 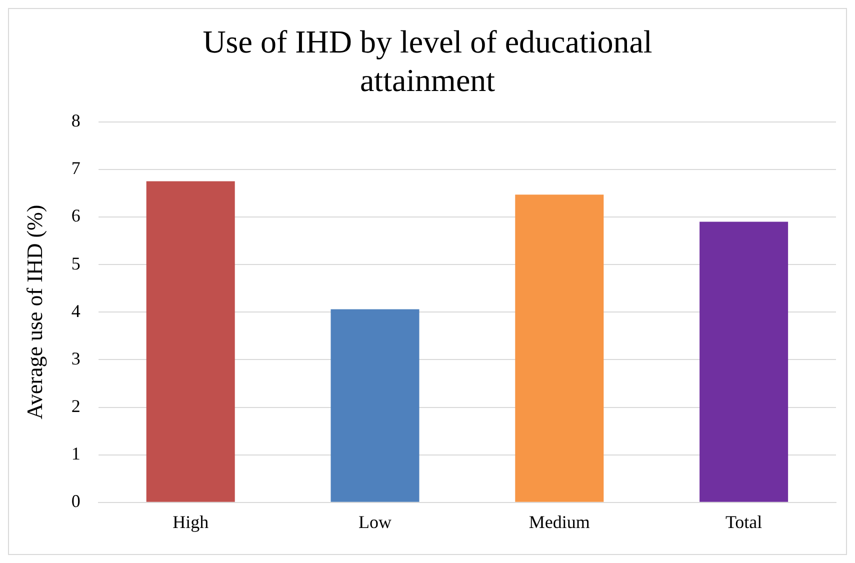 What do you see at coordinates (375, 522) in the screenshot?
I see `x-tick-label: Low` at bounding box center [375, 522].